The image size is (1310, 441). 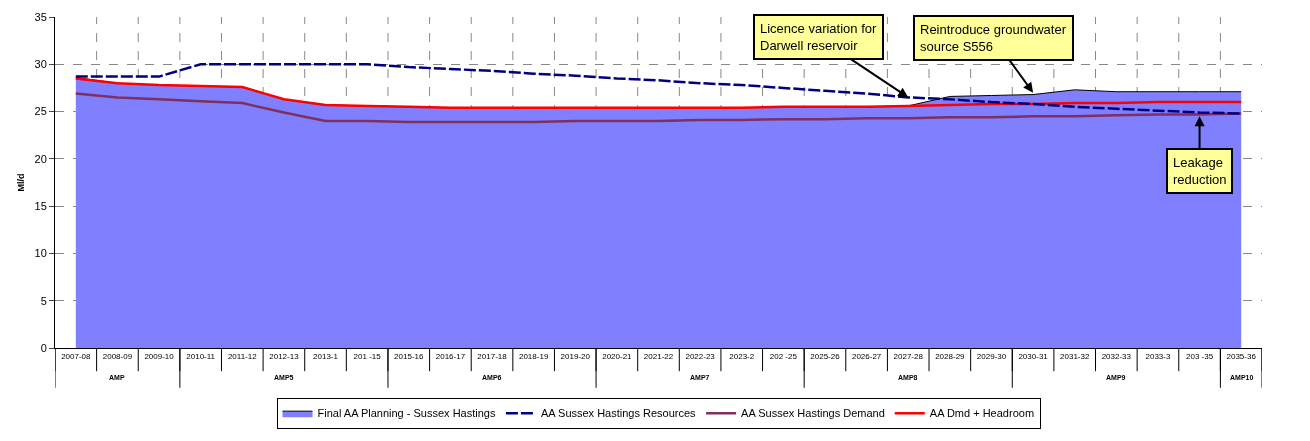 I want to click on x-tick-label: 2027-28, so click(x=908, y=356).